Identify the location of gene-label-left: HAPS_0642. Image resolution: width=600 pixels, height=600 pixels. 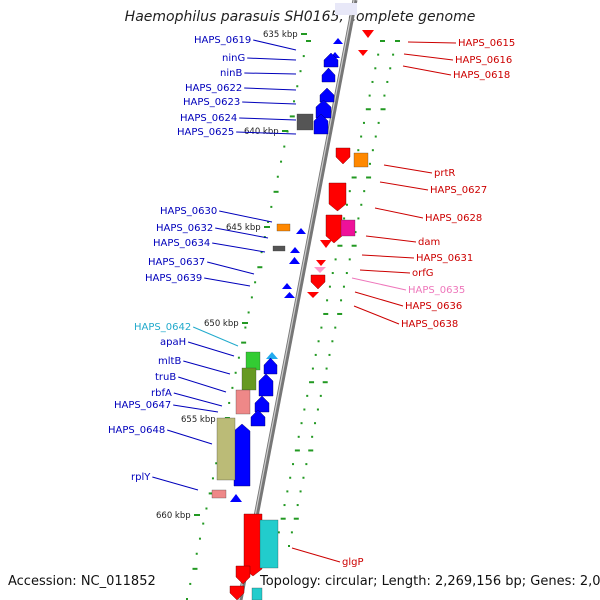
(162, 327).